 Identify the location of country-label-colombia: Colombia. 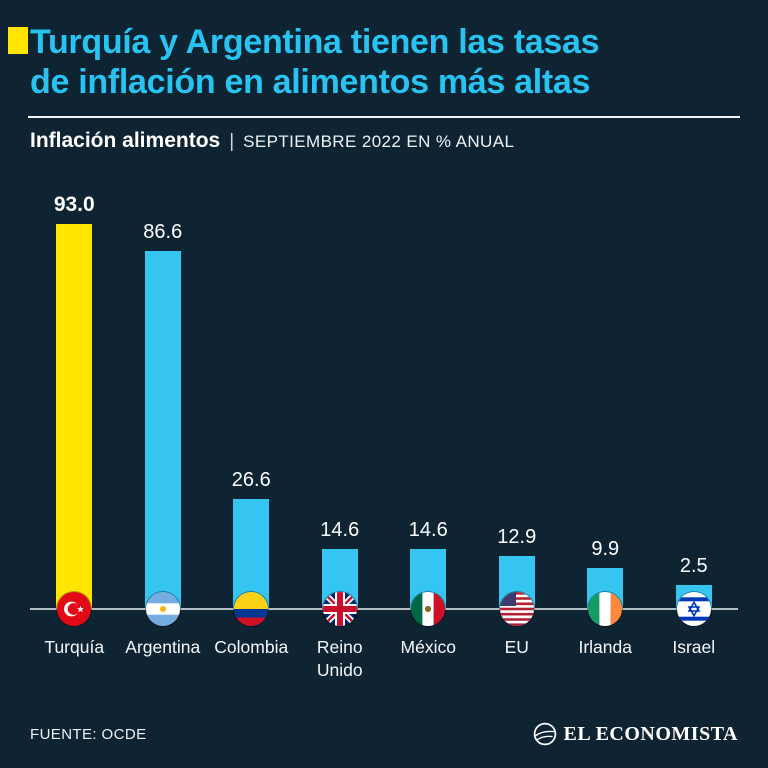
(251, 647).